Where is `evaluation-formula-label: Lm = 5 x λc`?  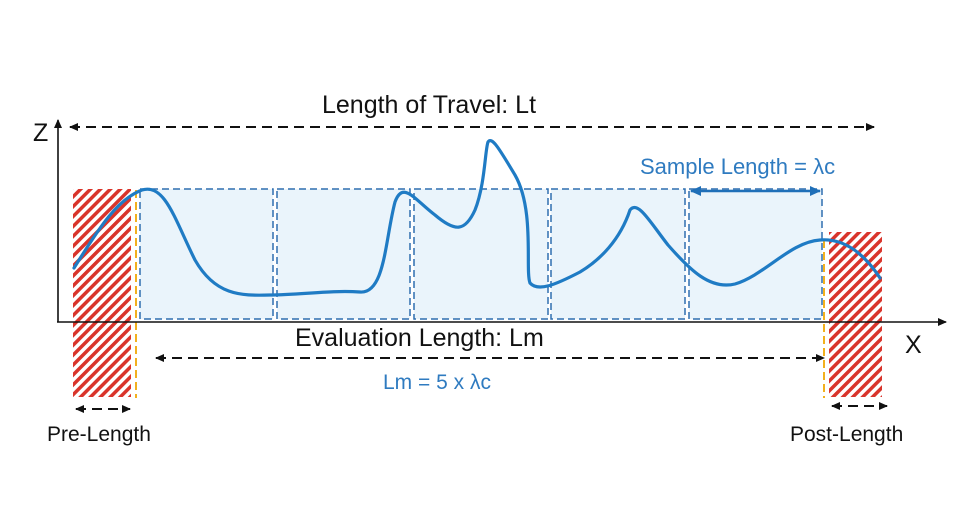
evaluation-formula-label: Lm = 5 x λc is located at coordinates (437, 382).